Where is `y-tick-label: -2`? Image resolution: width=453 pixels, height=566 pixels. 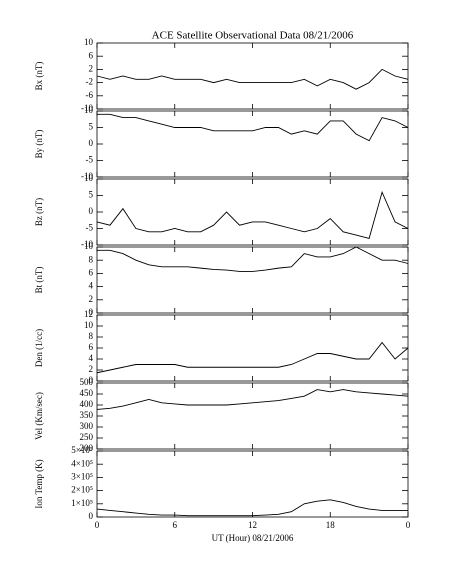
y-tick-label: -2 is located at coordinates (90, 82).